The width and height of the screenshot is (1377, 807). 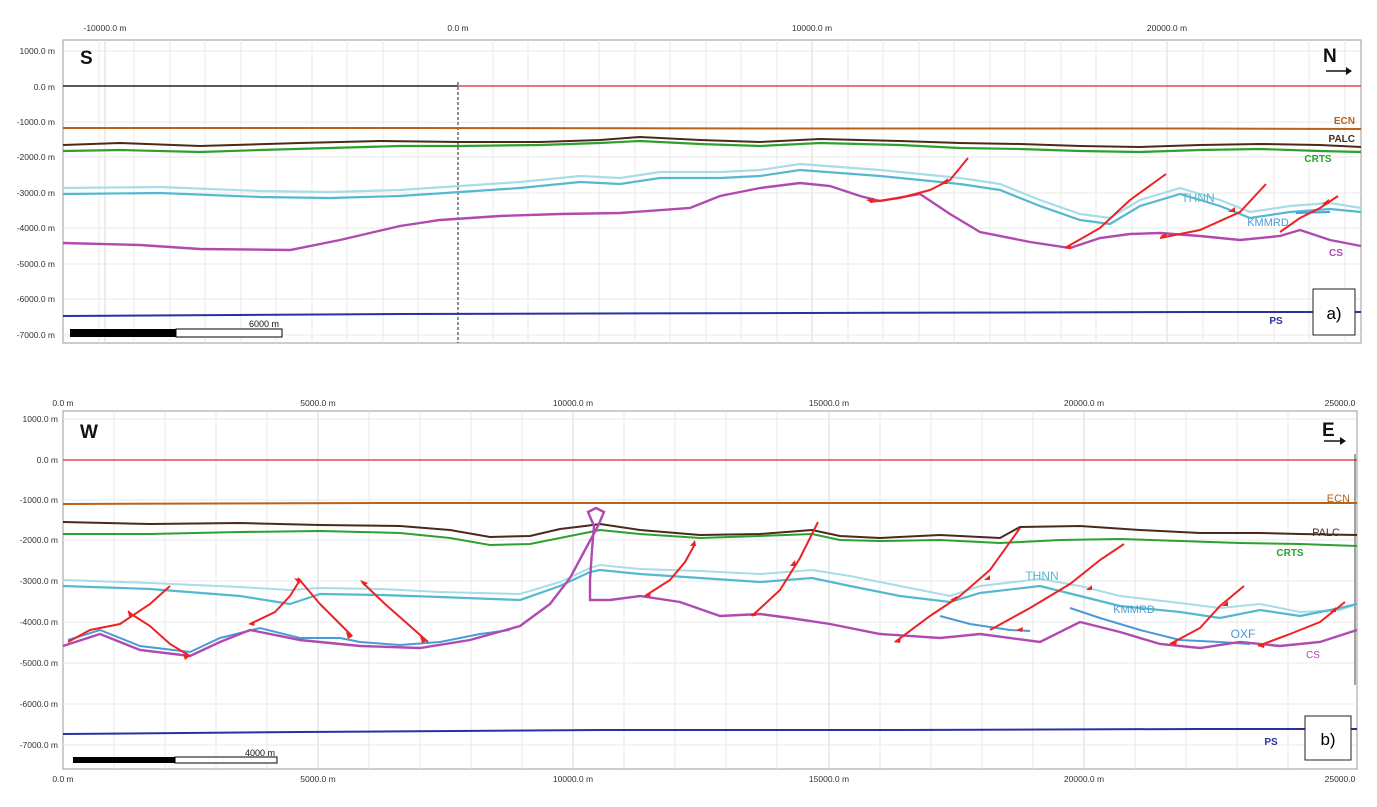 I want to click on x-axis-top-ticks: -10000.0 m 0.0 m 10000.0 m 20000.0 m, so click(x=636, y=28).